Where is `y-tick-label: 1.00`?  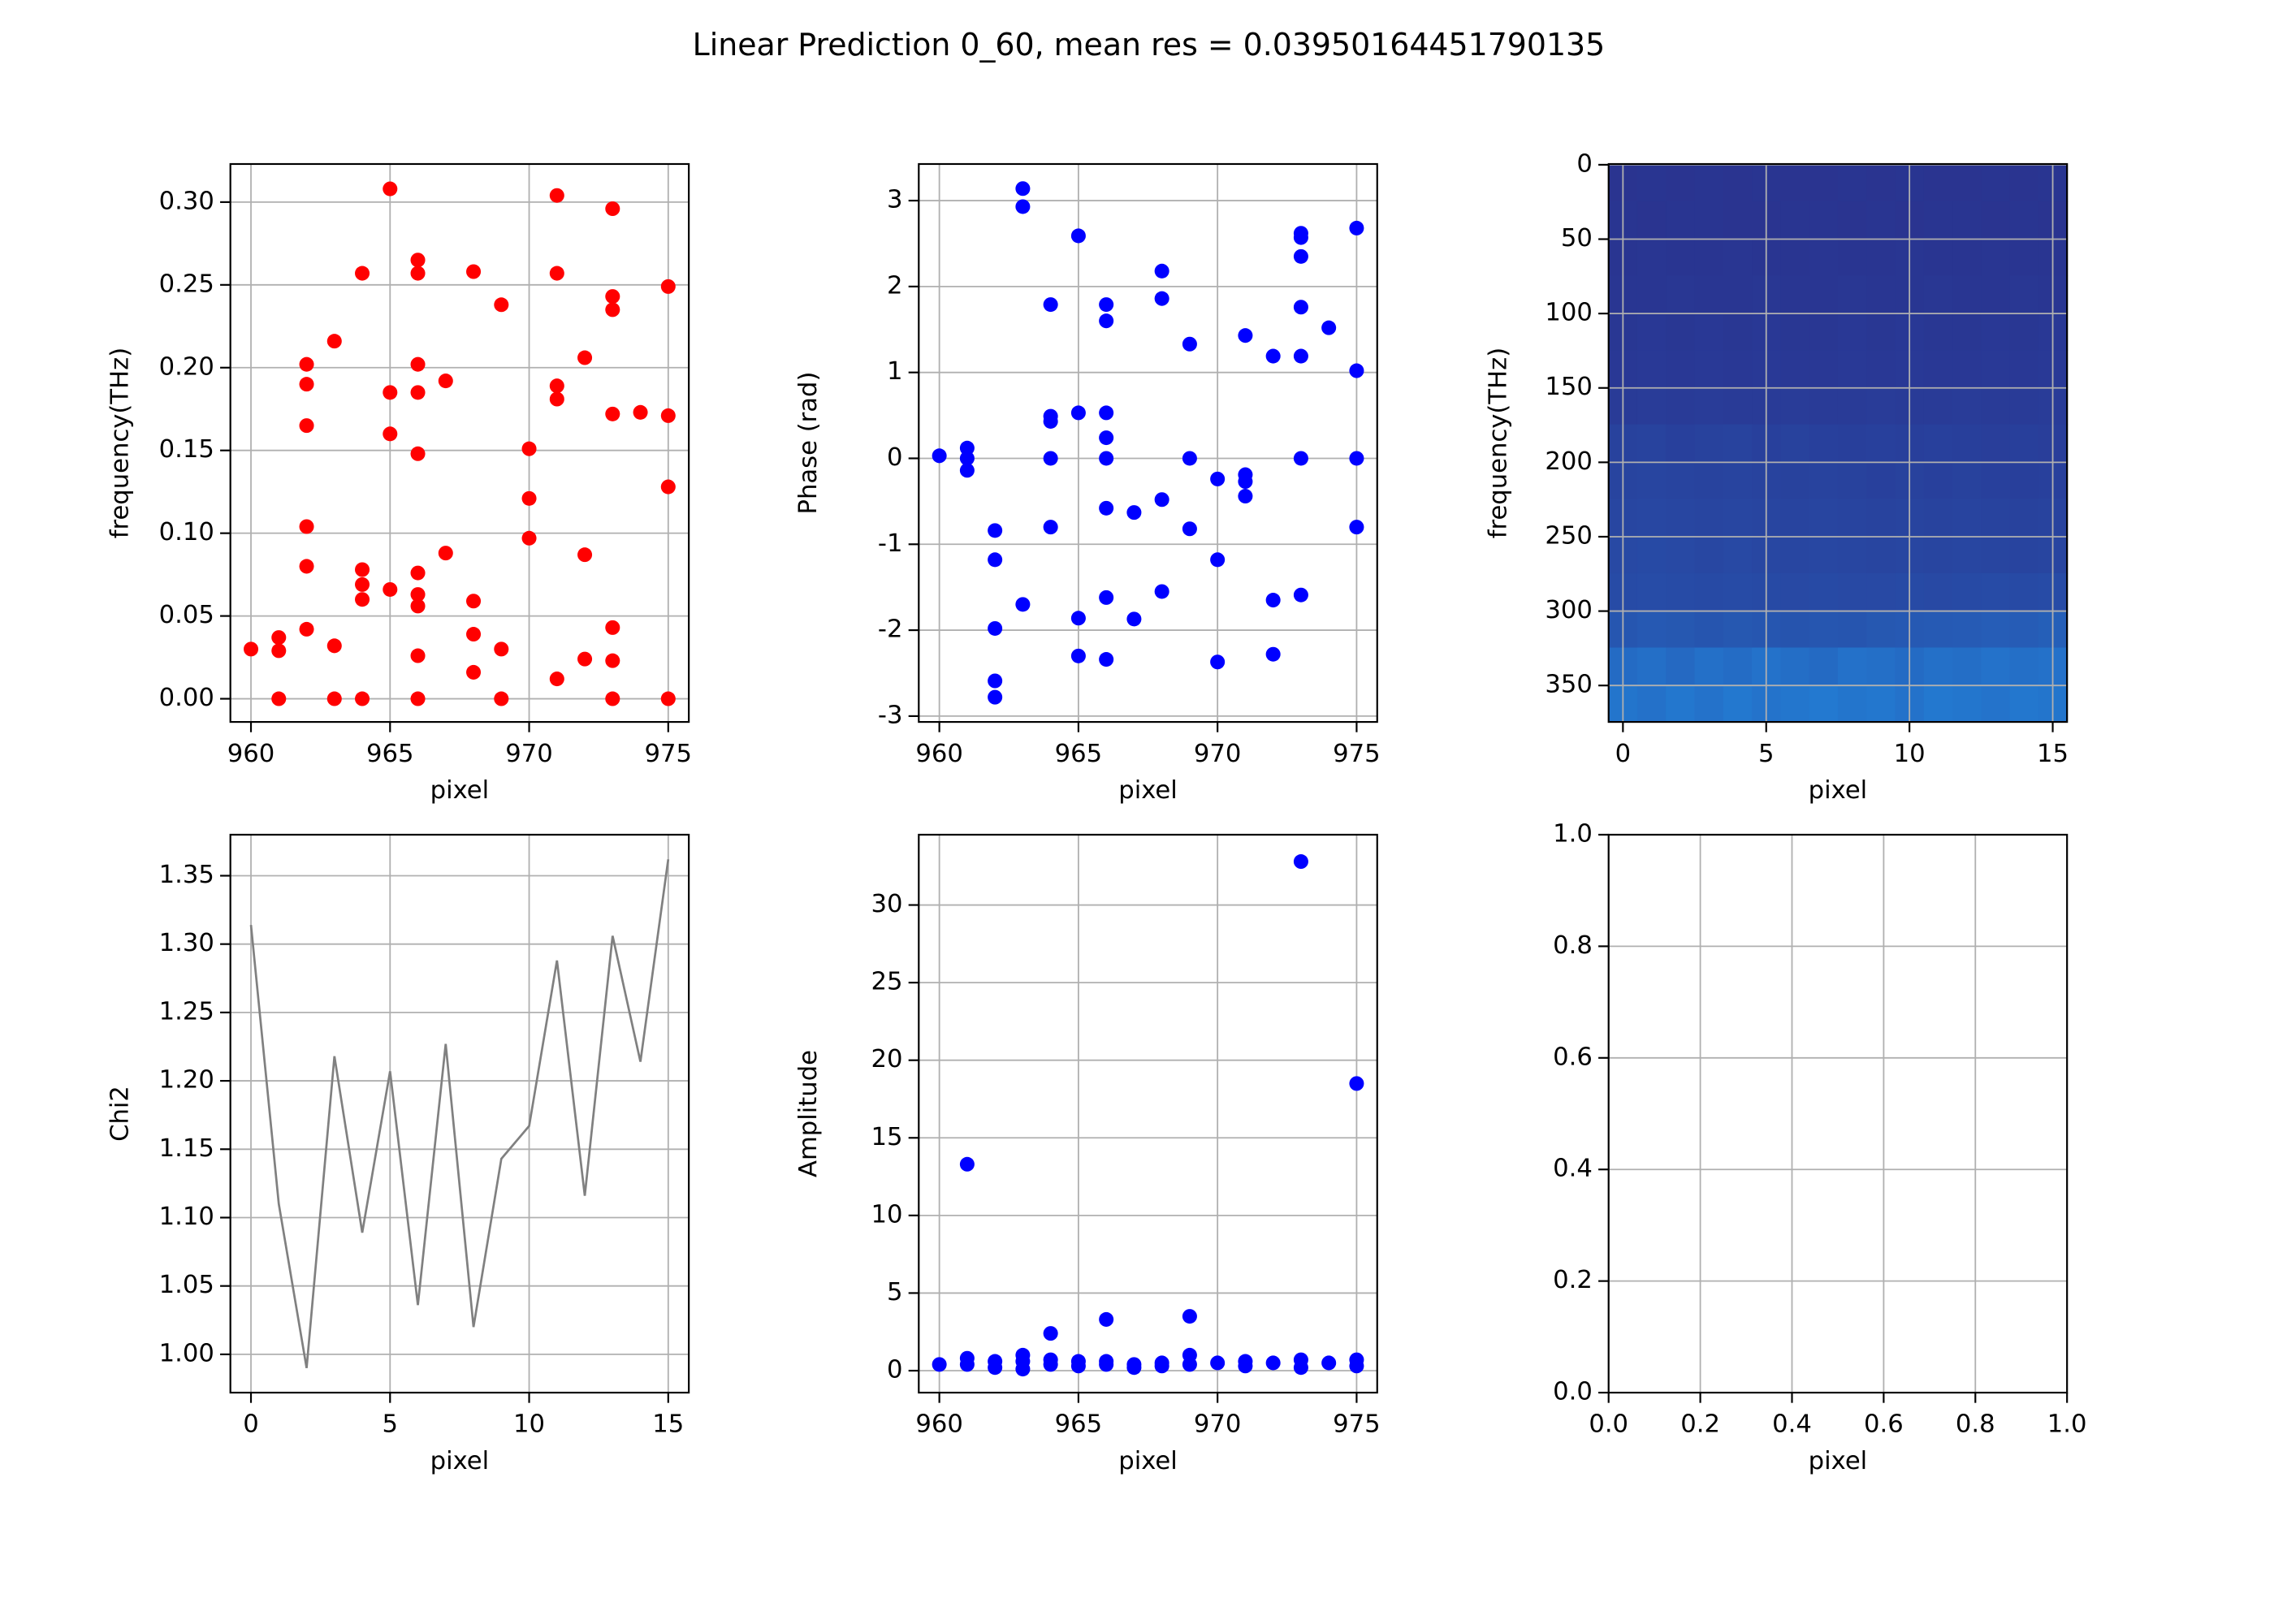 y-tick-label: 1.00 is located at coordinates (187, 1353).